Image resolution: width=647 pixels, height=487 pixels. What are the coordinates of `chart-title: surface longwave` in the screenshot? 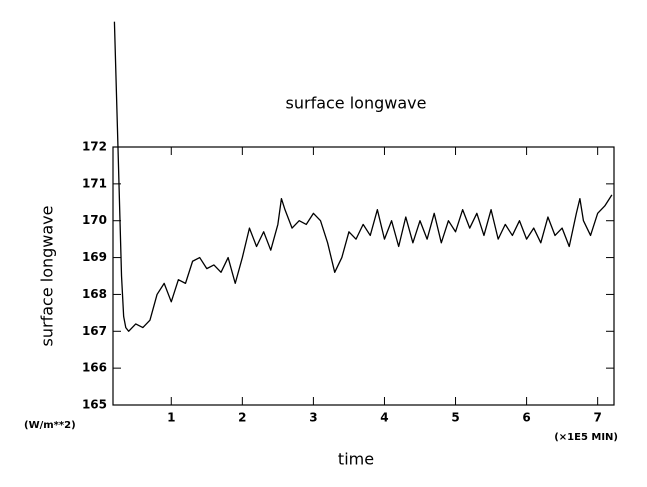 It's located at (356, 103).